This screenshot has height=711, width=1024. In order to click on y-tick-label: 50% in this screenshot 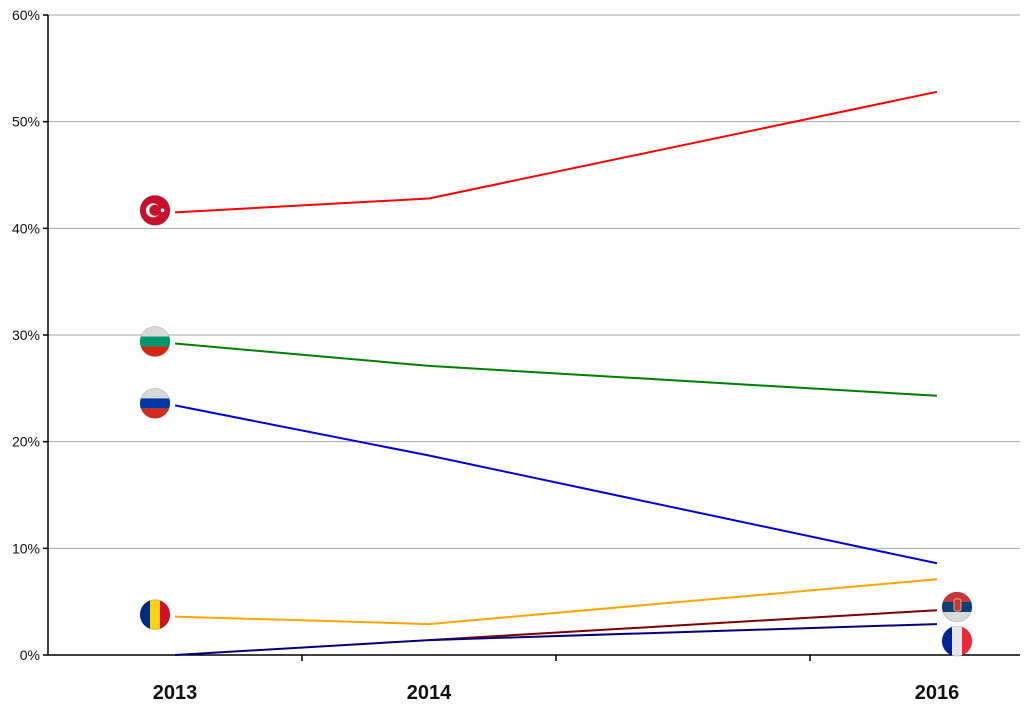, I will do `click(26, 122)`.